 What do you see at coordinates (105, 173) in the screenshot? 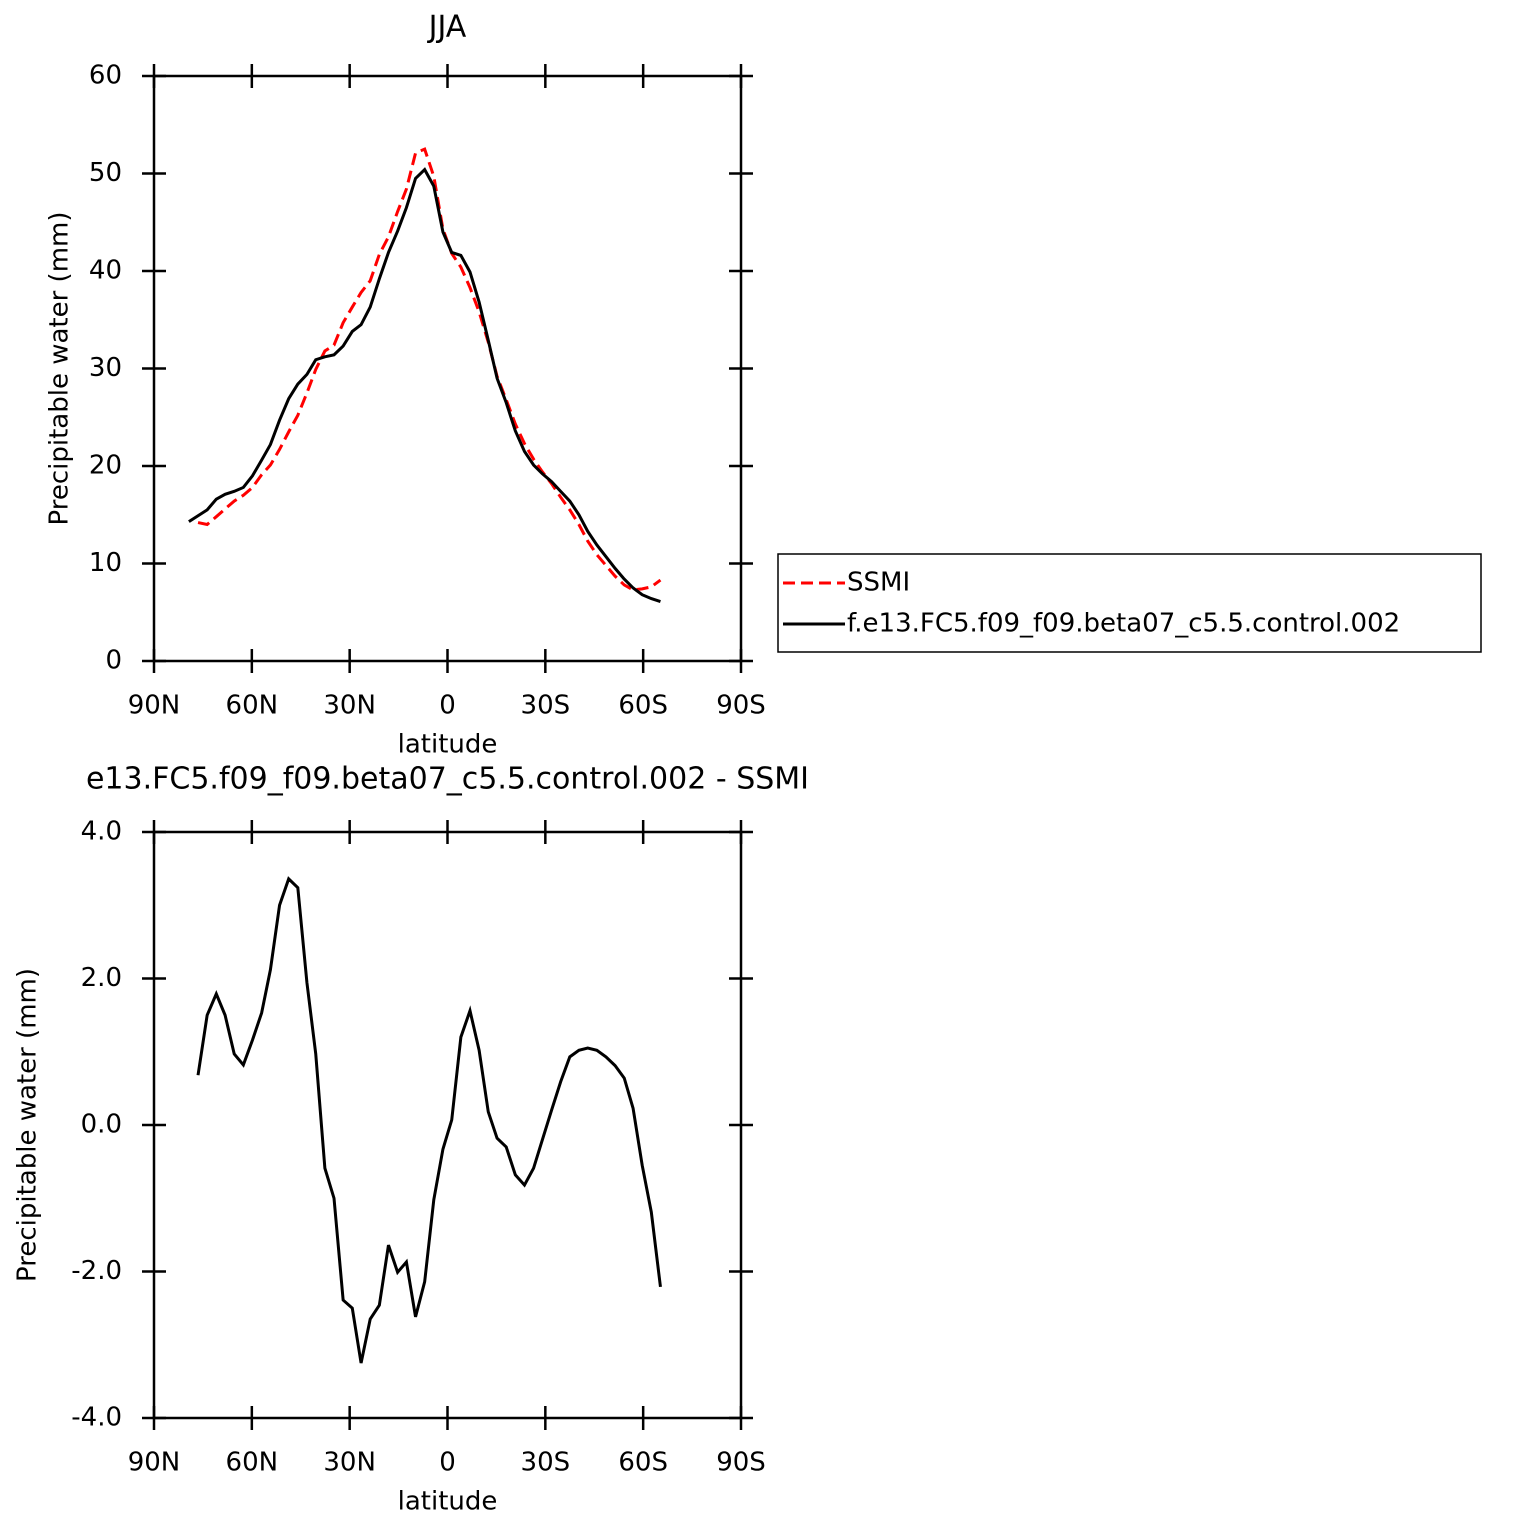
I see `y-tick-label: 50` at bounding box center [105, 173].